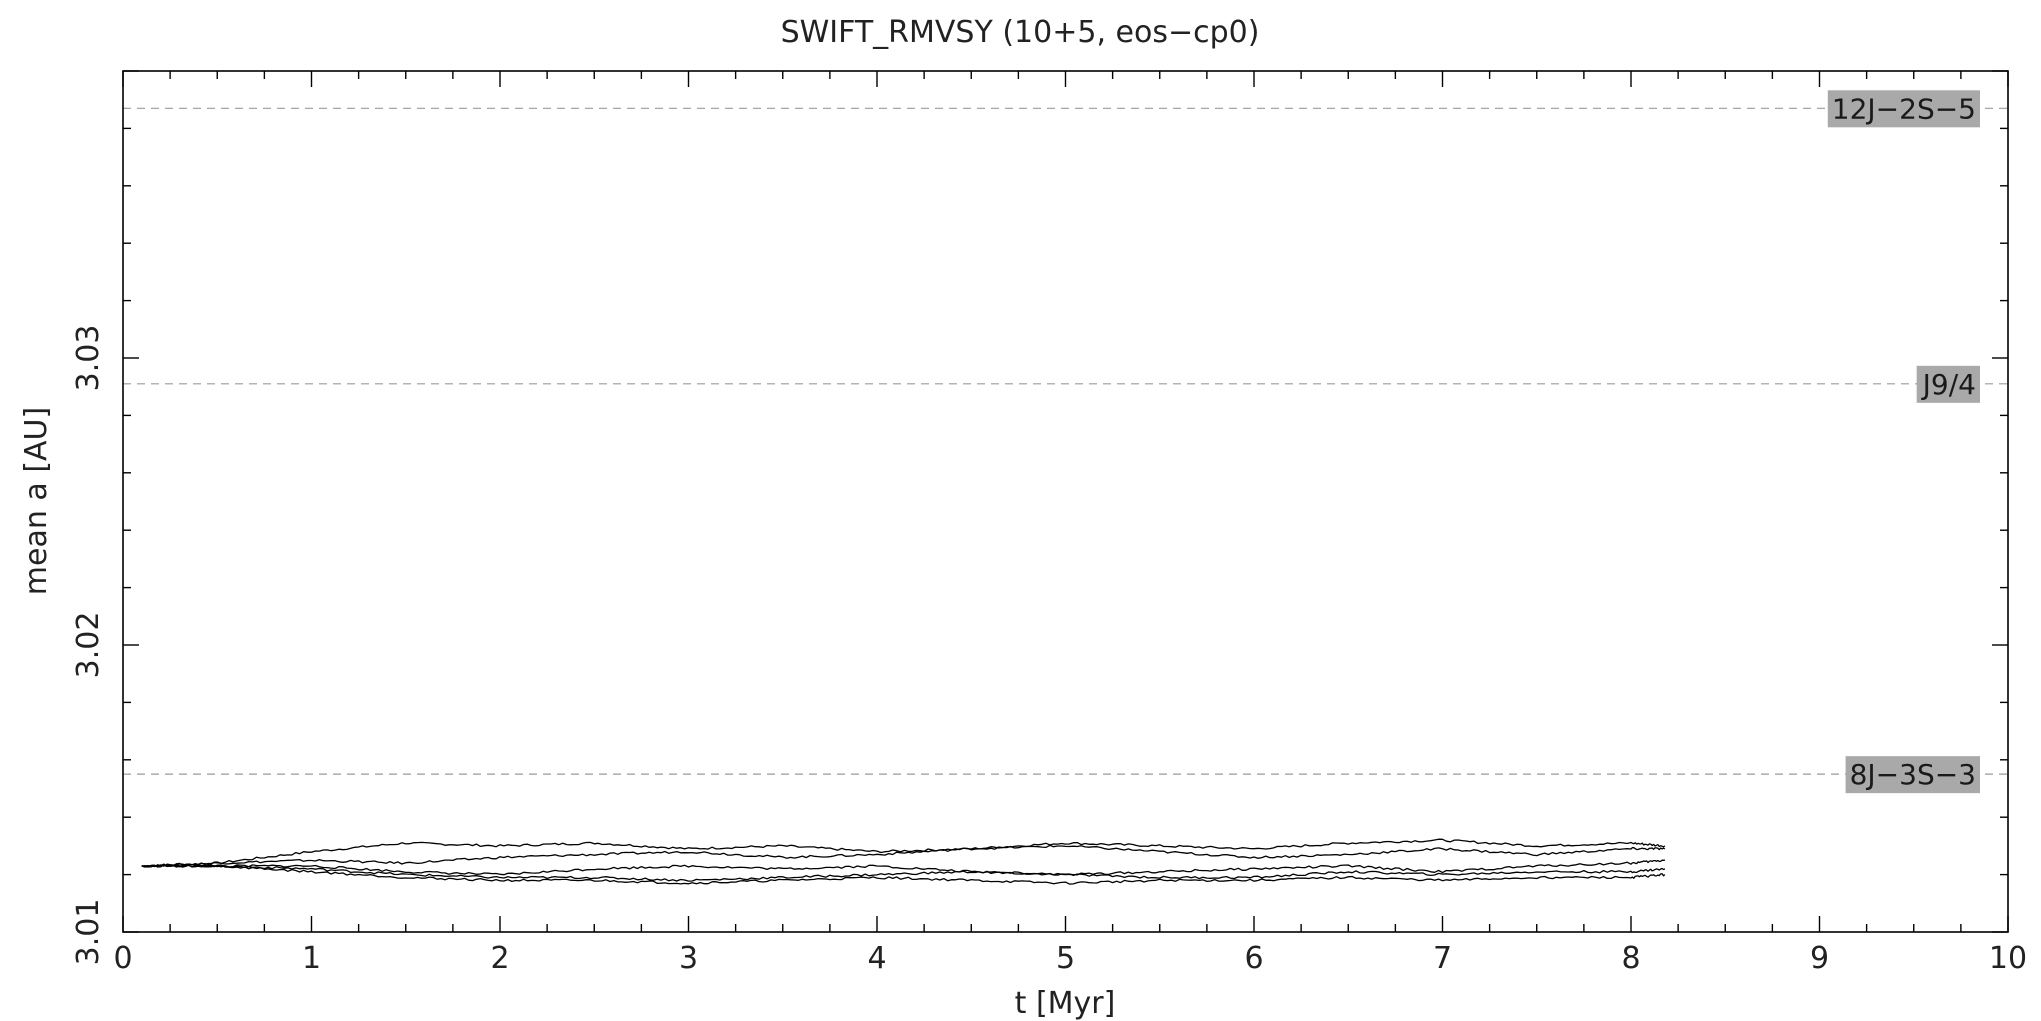 The image size is (2041, 1021). I want to click on x-tick-label: 0, so click(122, 958).